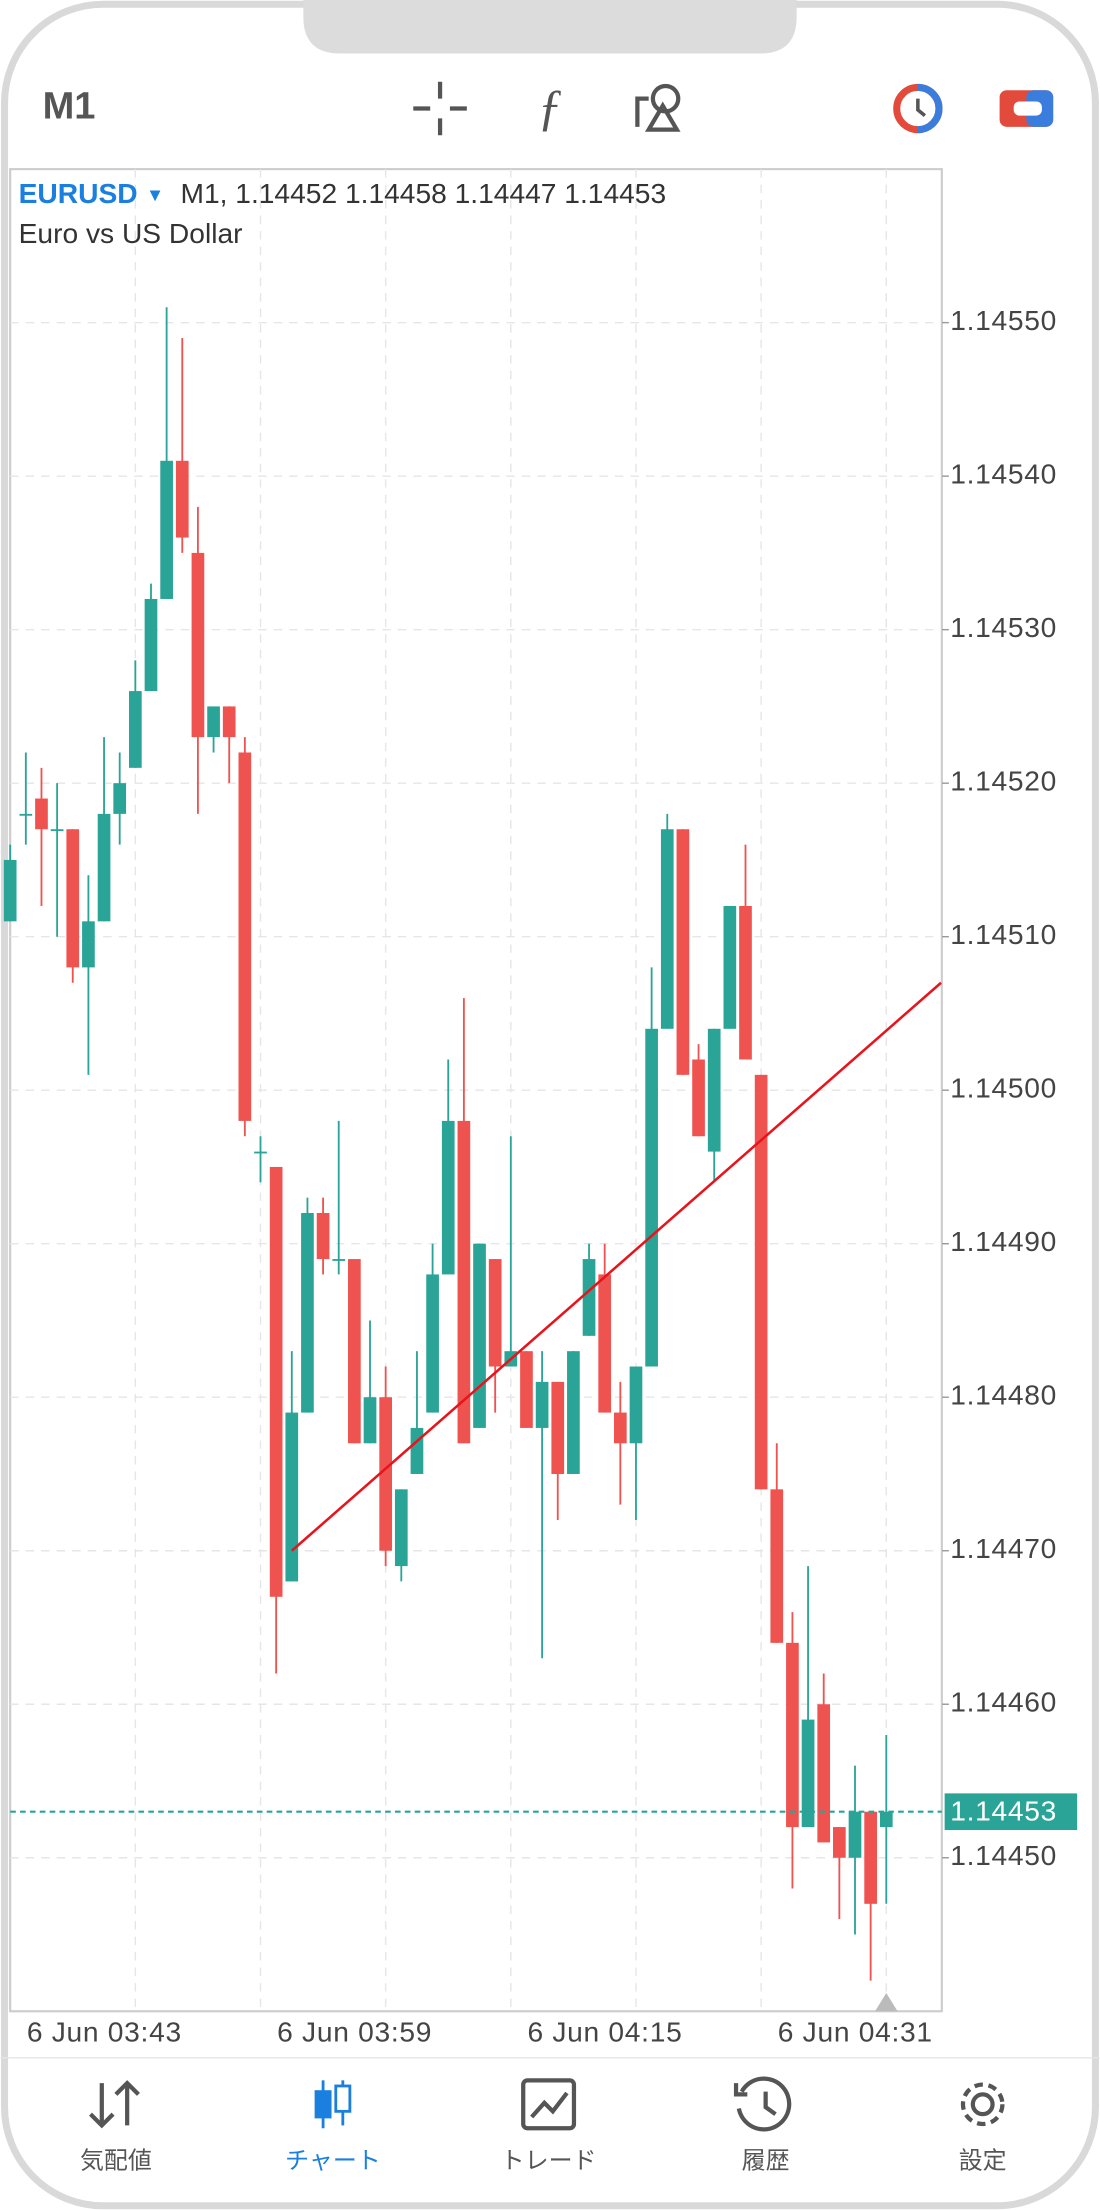 This screenshot has width=1100, height=2210. I want to click on header-timeframe: M1, so click(199, 193).